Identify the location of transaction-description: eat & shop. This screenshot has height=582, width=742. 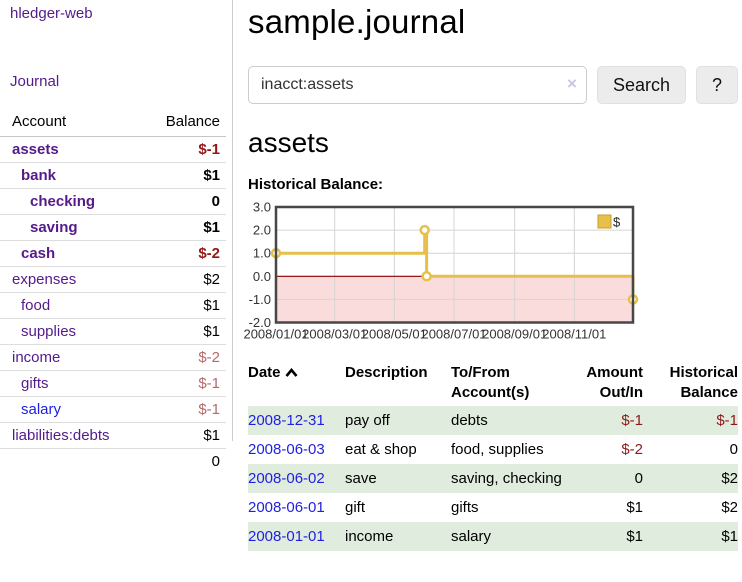
(381, 449).